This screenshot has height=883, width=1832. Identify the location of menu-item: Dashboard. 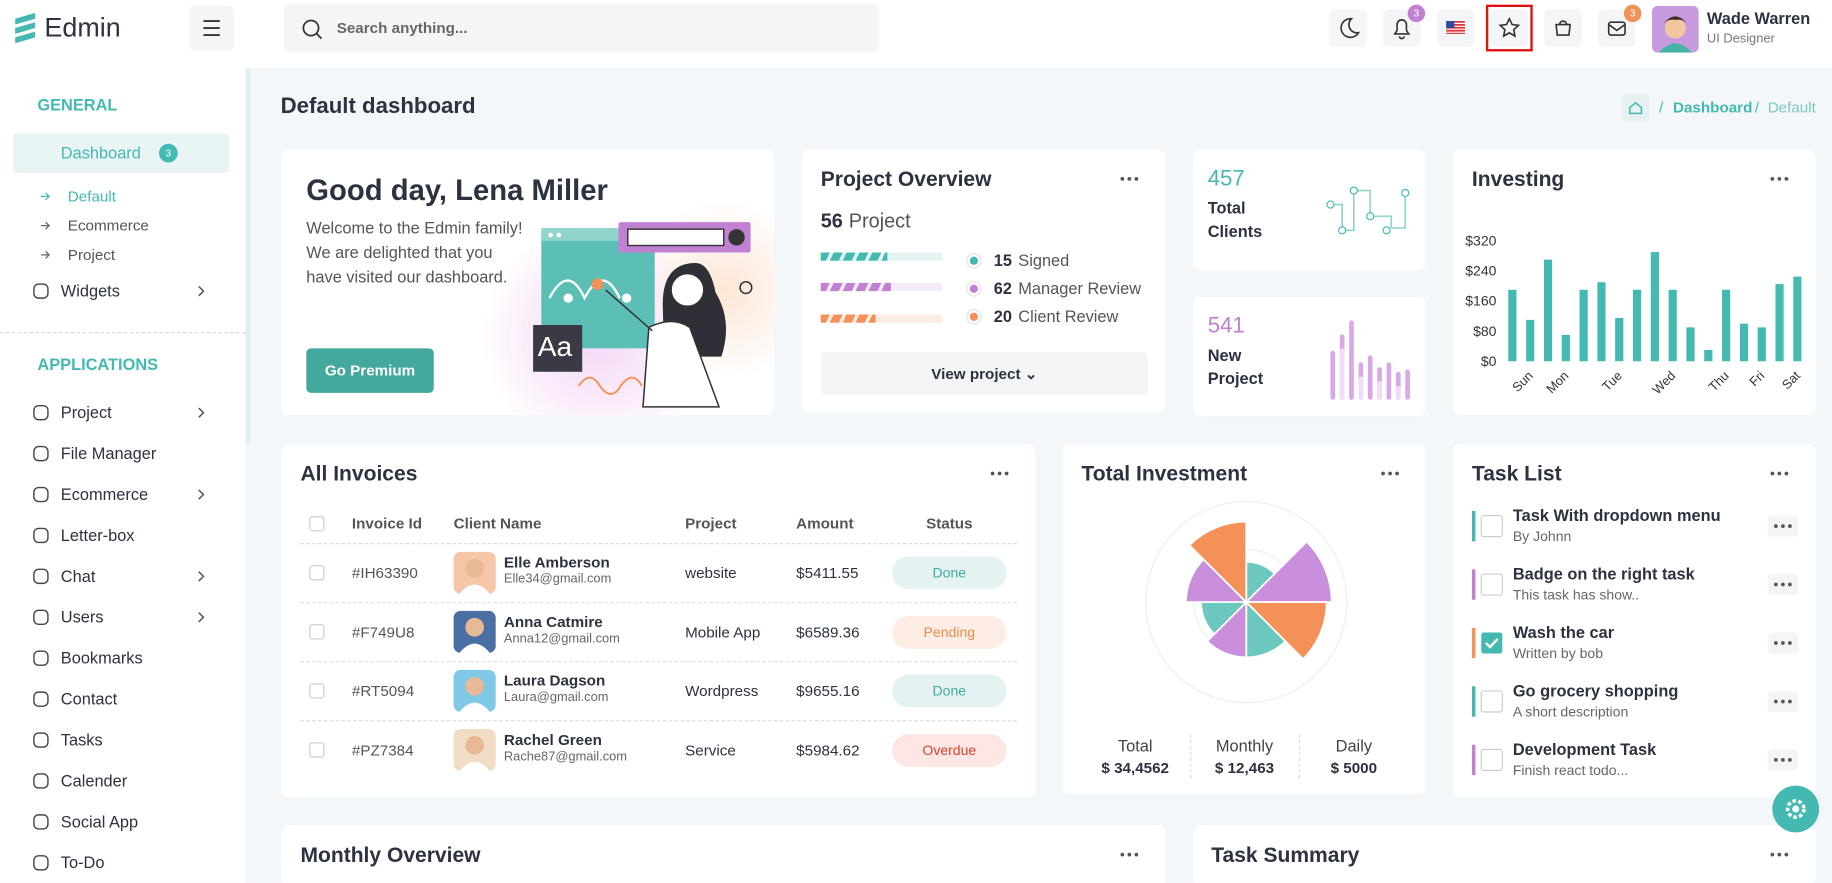
(100, 153).